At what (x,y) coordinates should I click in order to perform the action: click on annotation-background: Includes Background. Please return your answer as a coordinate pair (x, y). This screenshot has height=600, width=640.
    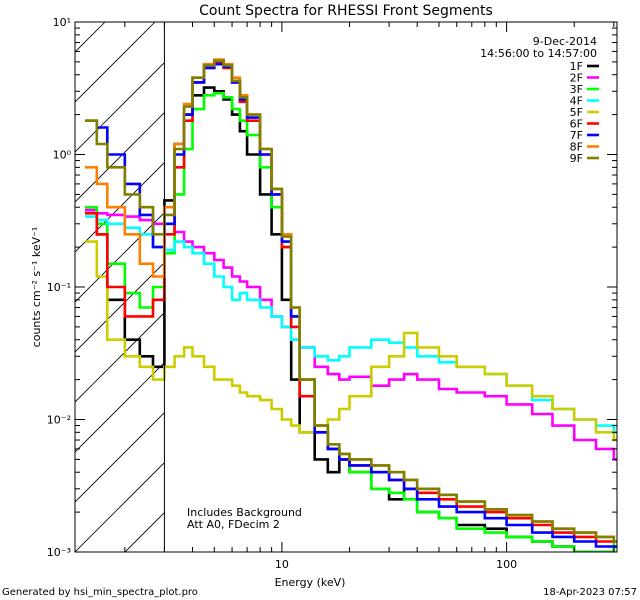
    Looking at the image, I should click on (244, 512).